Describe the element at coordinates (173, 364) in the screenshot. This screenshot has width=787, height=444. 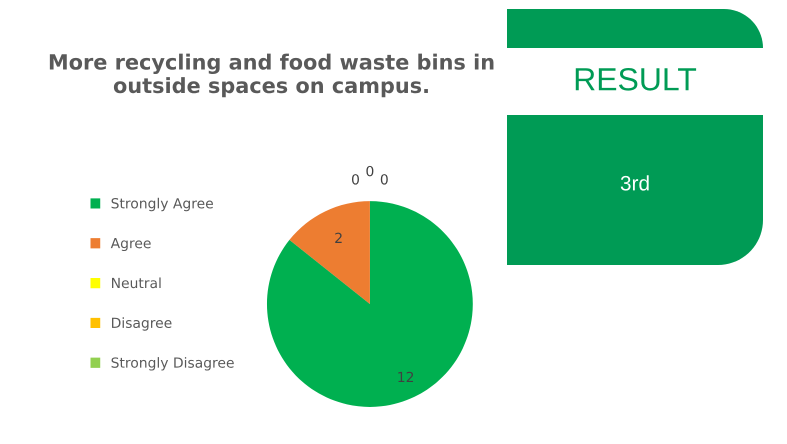
I see `legend-label: Strongly Disagree` at that location.